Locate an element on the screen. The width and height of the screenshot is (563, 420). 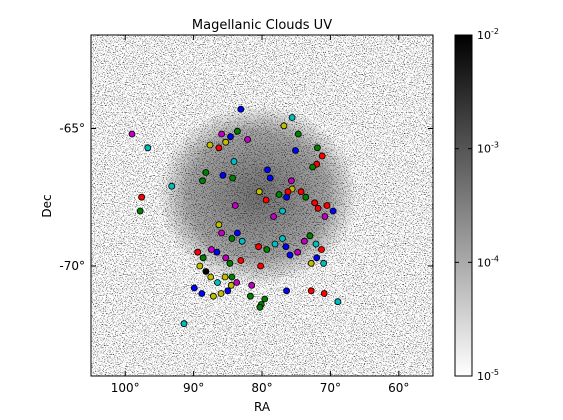
colorbar-tick-label: 10⁻⁵ is located at coordinates (488, 375).